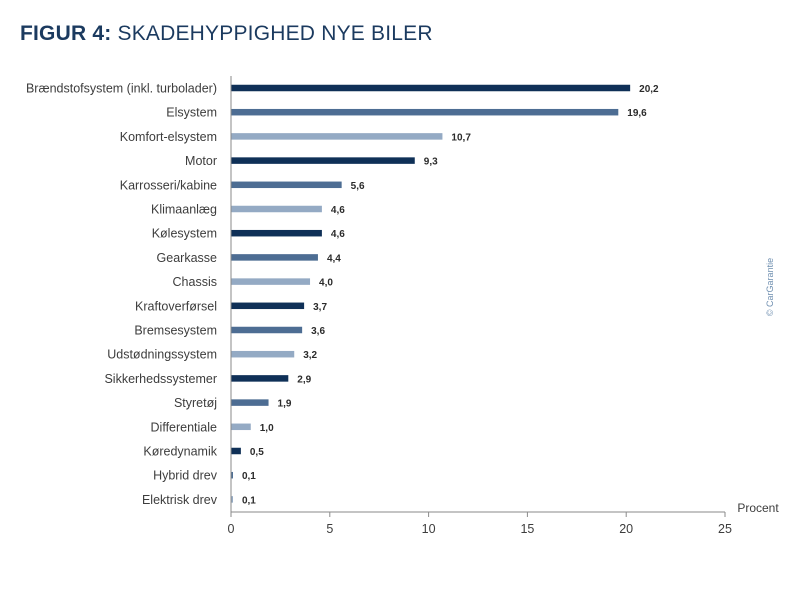 The height and width of the screenshot is (594, 800). What do you see at coordinates (180, 452) in the screenshot?
I see `category-label: Køredynamik` at bounding box center [180, 452].